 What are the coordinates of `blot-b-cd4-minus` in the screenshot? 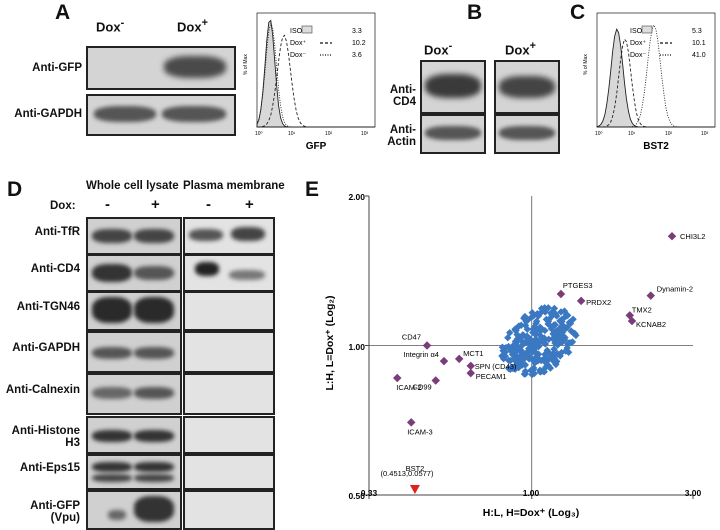 It's located at (453, 87).